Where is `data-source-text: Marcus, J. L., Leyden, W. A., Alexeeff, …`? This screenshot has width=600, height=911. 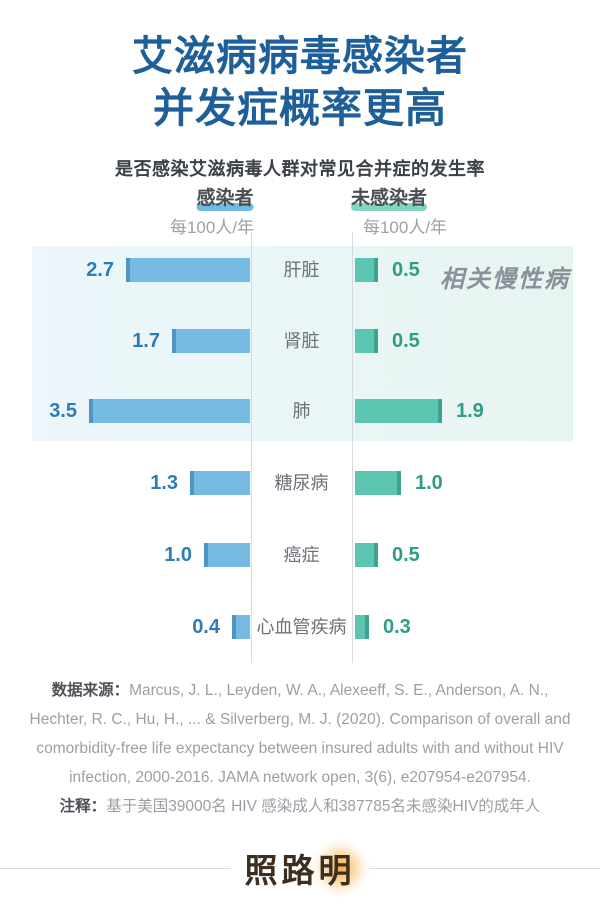
data-source-text: Marcus, J. L., Leyden, W. A., Alexeeff, … is located at coordinates (300, 734).